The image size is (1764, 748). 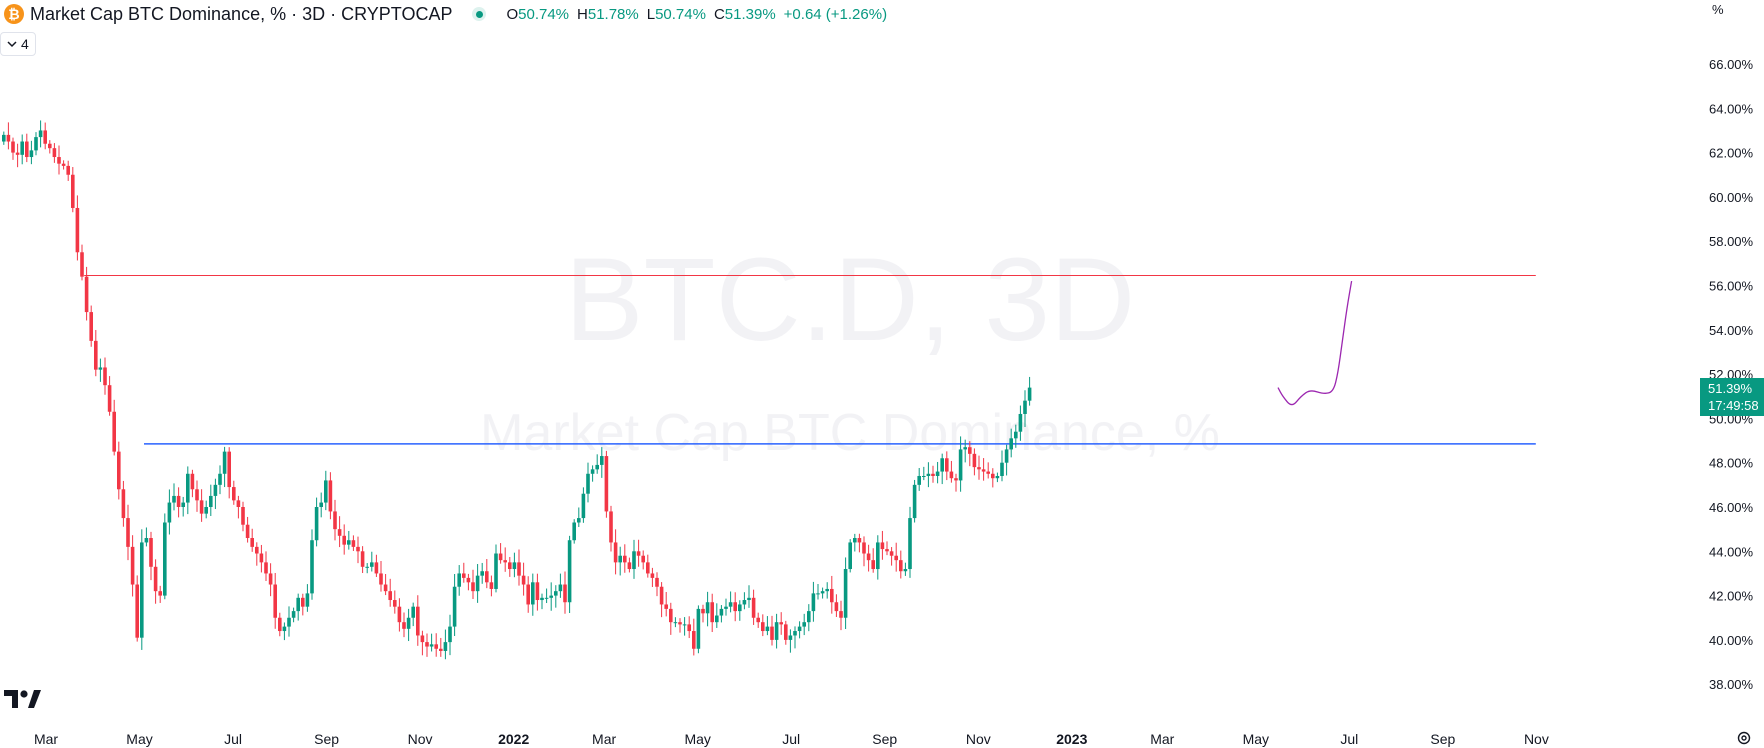 I want to click on time-axis-label: 2023, so click(x=1071, y=739).